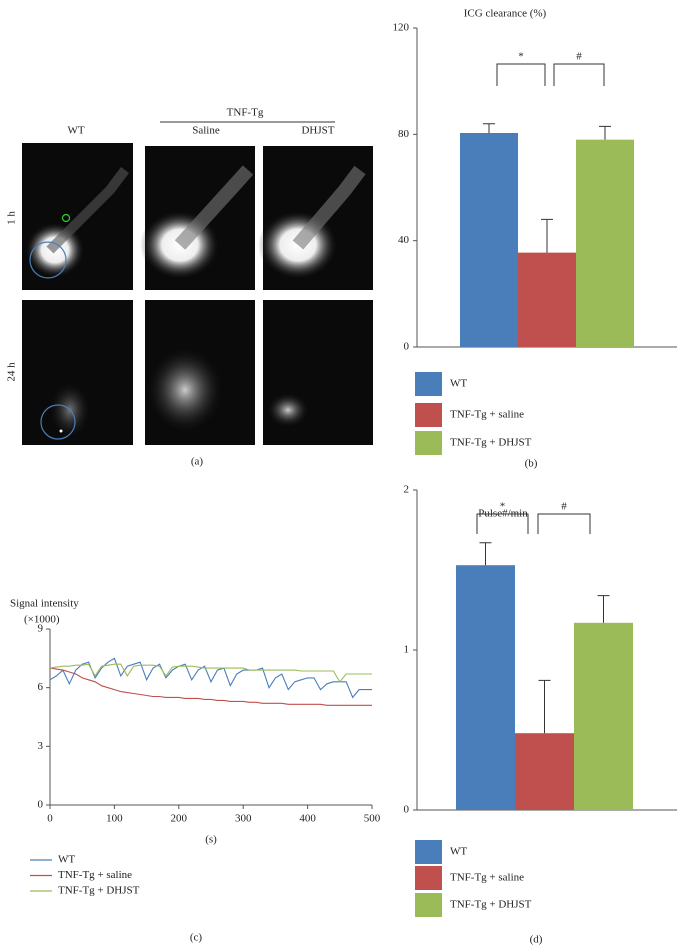 This screenshot has height=952, width=686. What do you see at coordinates (114, 819) in the screenshot?
I see `x-tick-label: 100` at bounding box center [114, 819].